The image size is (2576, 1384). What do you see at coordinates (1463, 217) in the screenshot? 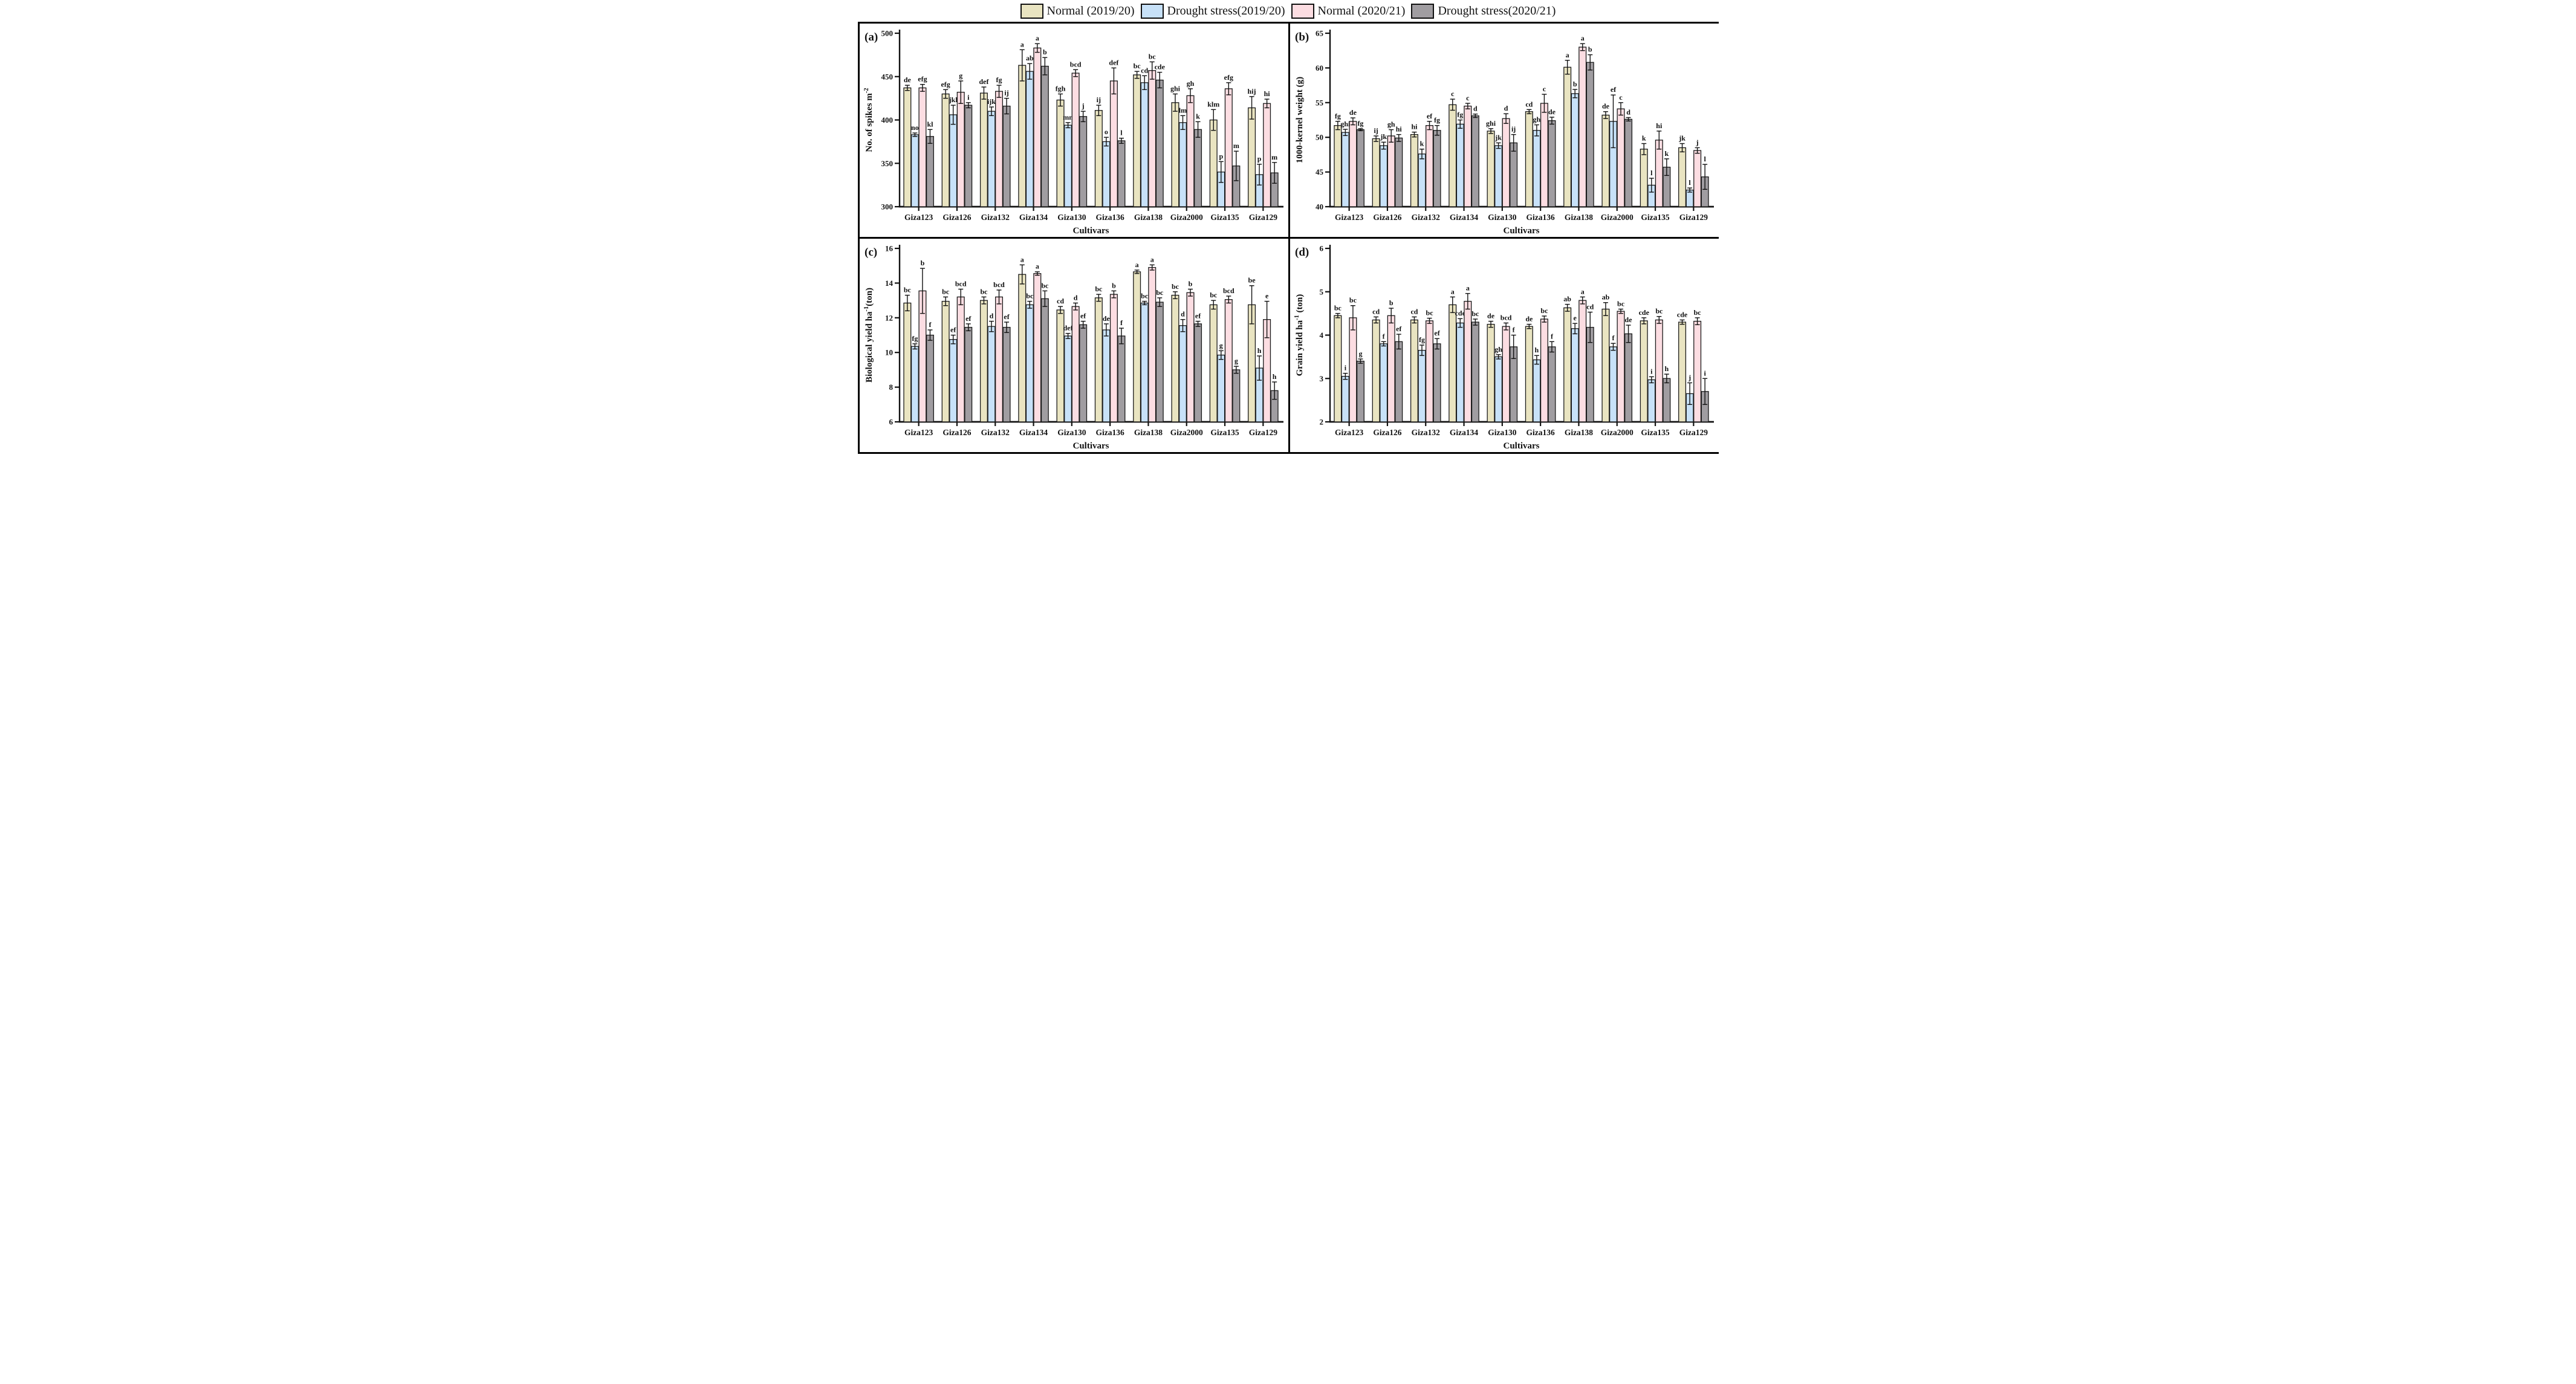
I see `x-category-label: Giza134` at bounding box center [1463, 217].